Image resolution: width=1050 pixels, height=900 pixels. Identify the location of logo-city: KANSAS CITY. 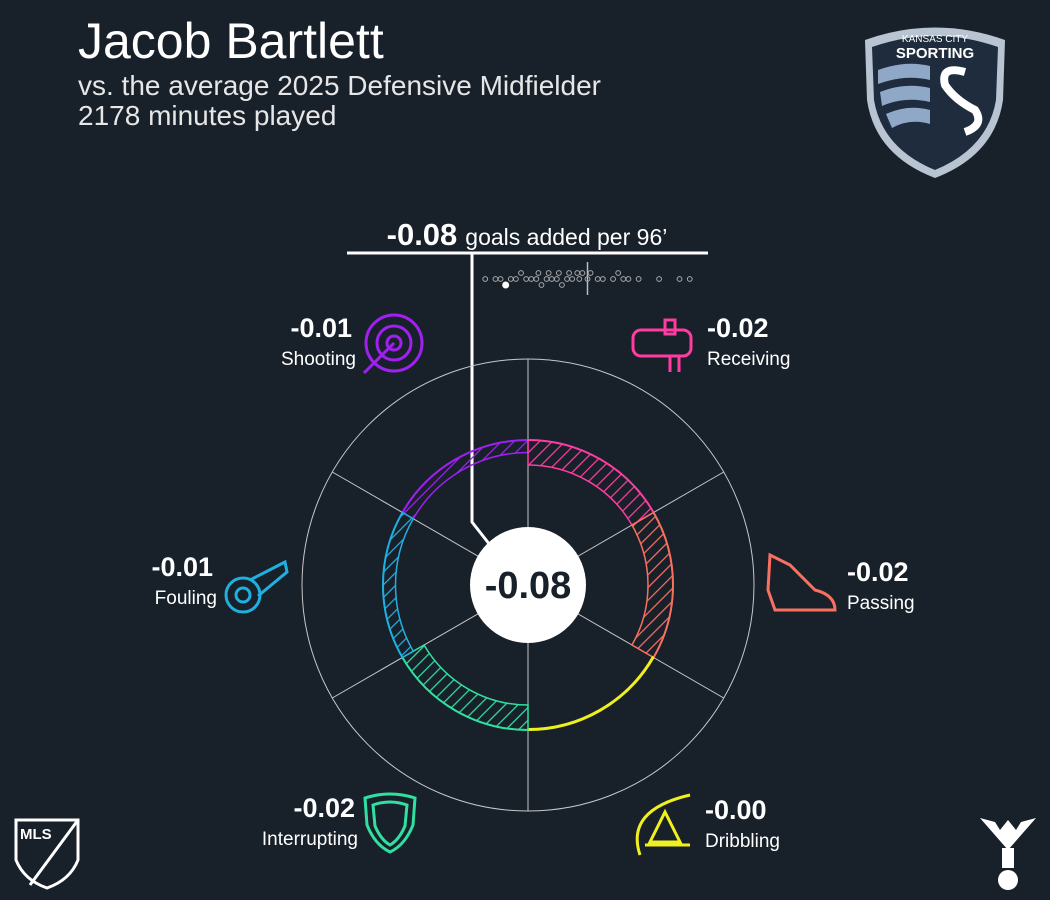
(935, 39).